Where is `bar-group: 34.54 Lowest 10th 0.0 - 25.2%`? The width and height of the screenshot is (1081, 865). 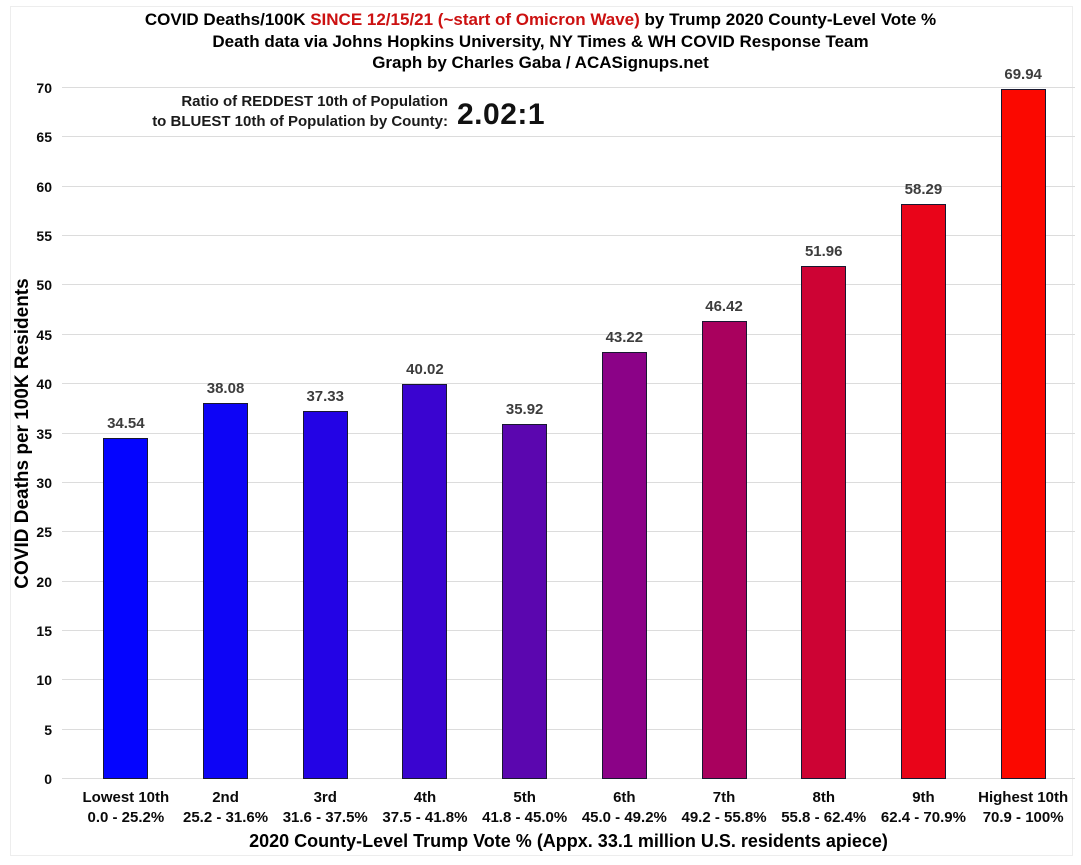
bar-group: 34.54 Lowest 10th 0.0 - 25.2% is located at coordinates (126, 457).